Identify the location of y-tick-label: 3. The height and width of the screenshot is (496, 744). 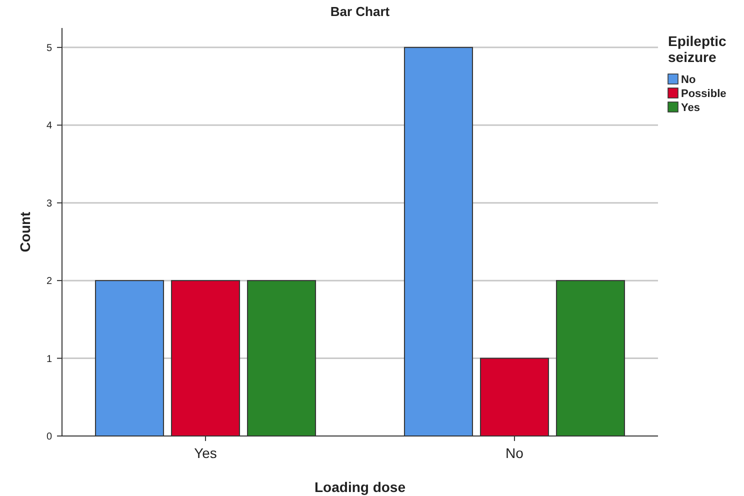
(49, 204).